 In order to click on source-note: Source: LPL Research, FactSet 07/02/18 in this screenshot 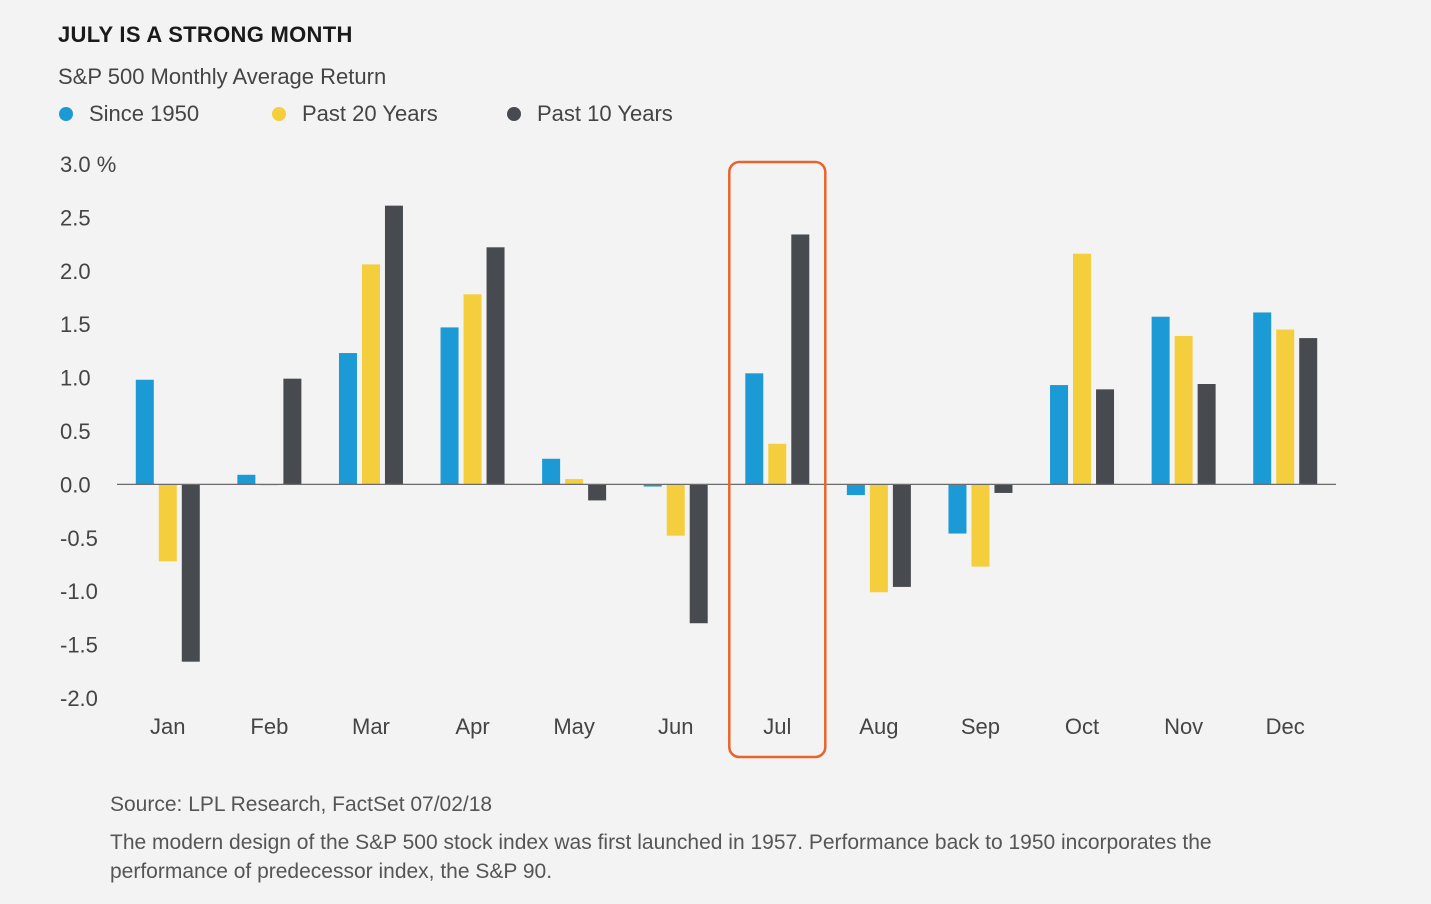, I will do `click(301, 804)`.